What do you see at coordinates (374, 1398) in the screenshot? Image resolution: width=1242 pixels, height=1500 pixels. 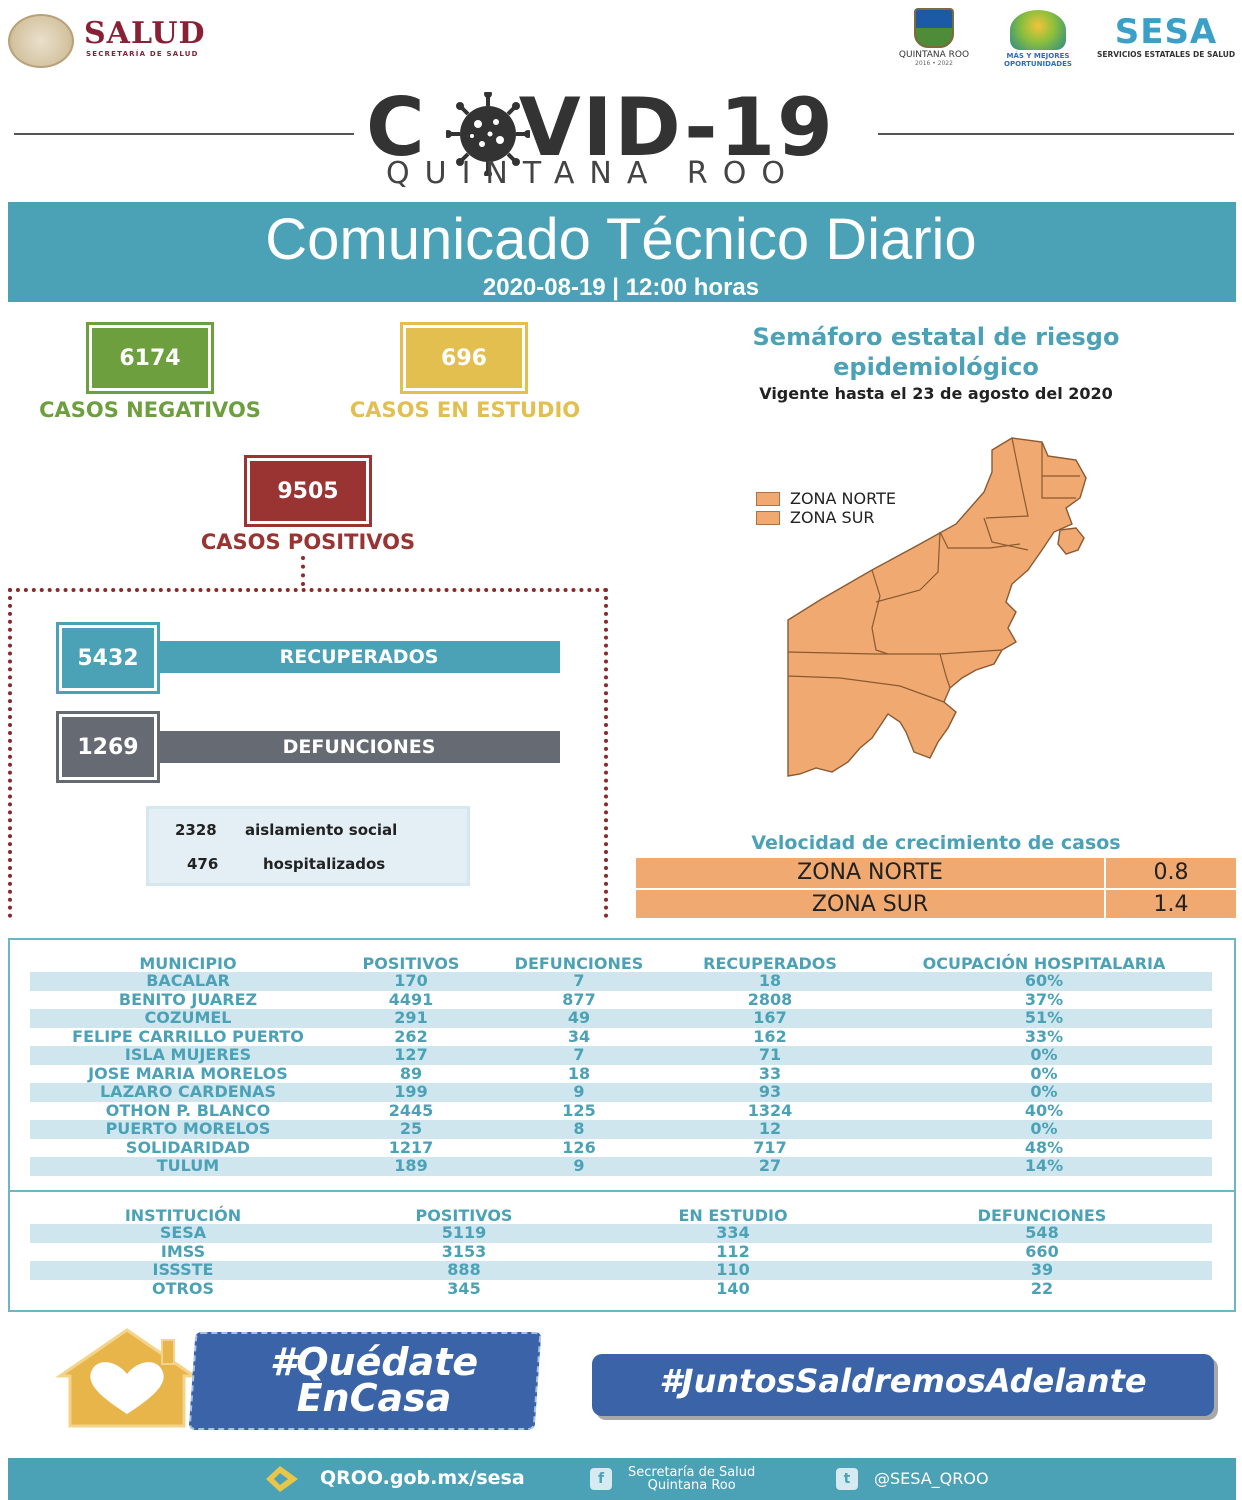 I see `quedate-line2: EnCasa` at bounding box center [374, 1398].